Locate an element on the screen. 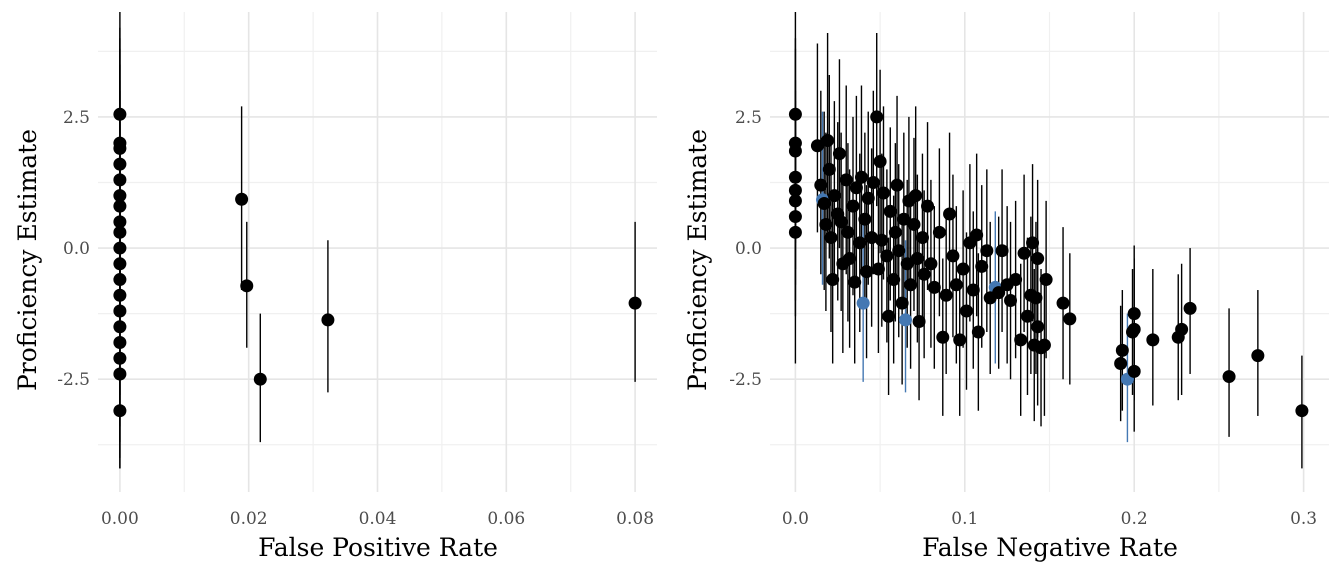  x-axis-title: False Positive Rate is located at coordinates (378, 547).